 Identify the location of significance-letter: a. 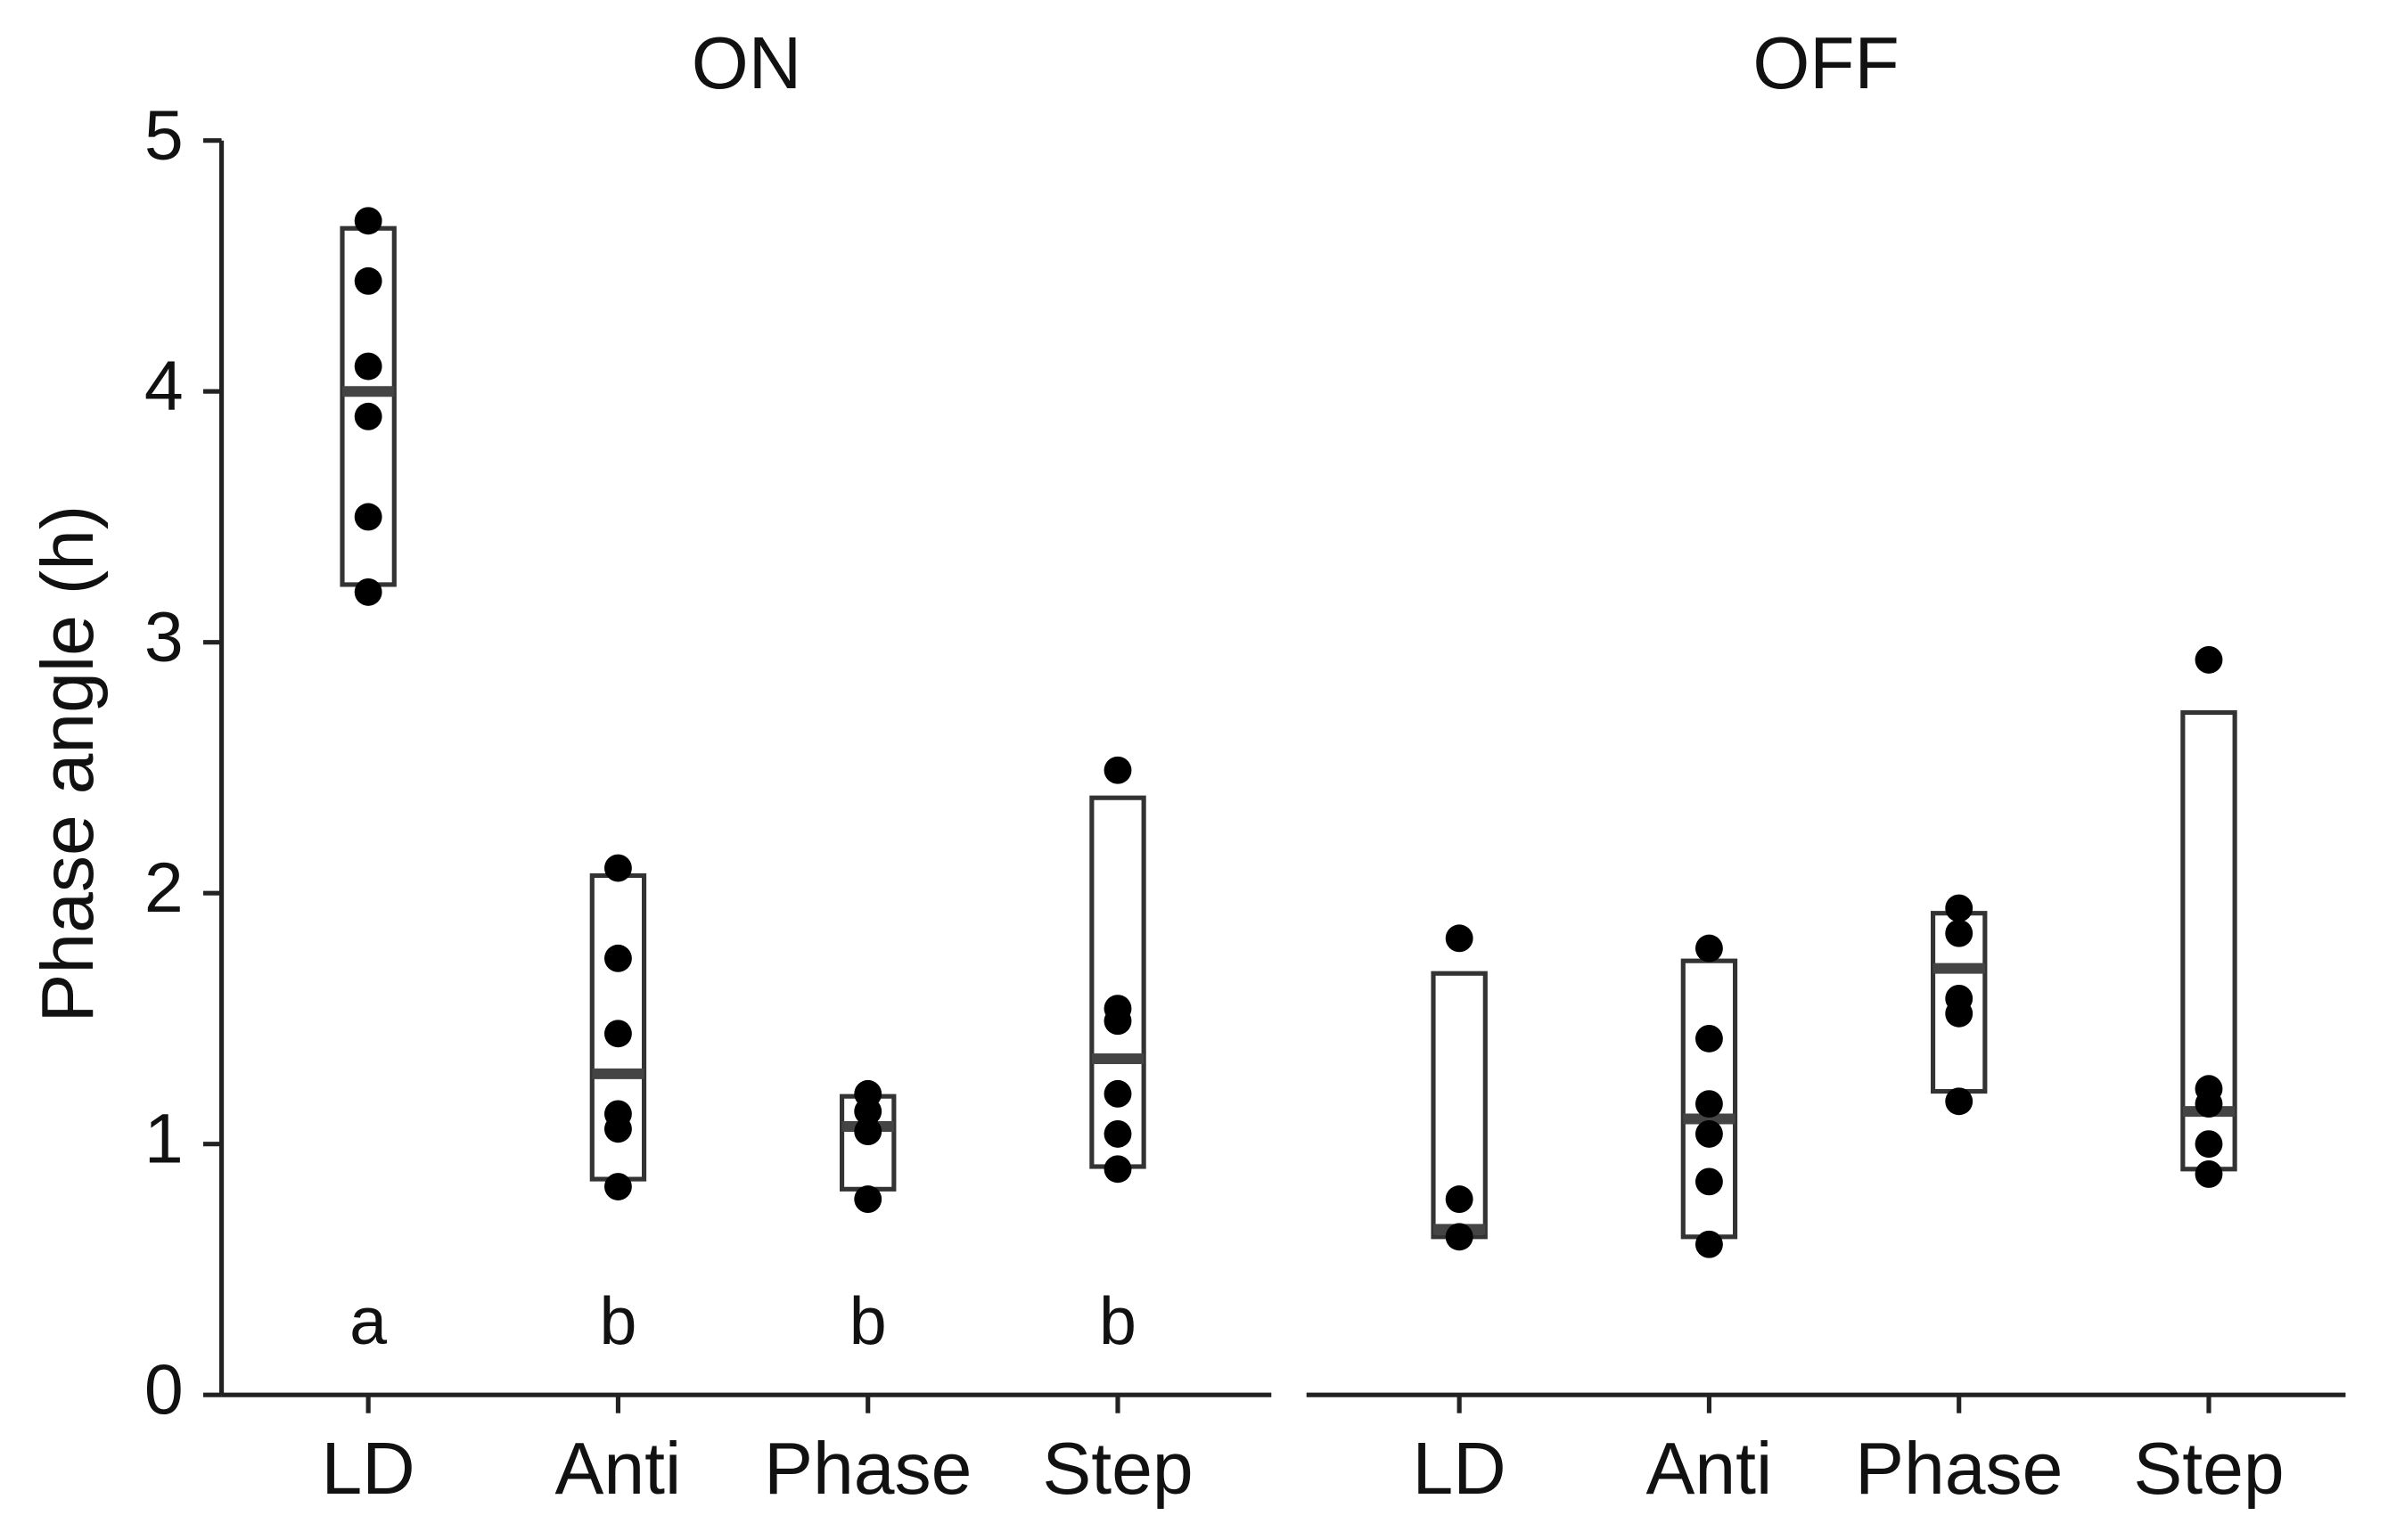
(368, 1320).